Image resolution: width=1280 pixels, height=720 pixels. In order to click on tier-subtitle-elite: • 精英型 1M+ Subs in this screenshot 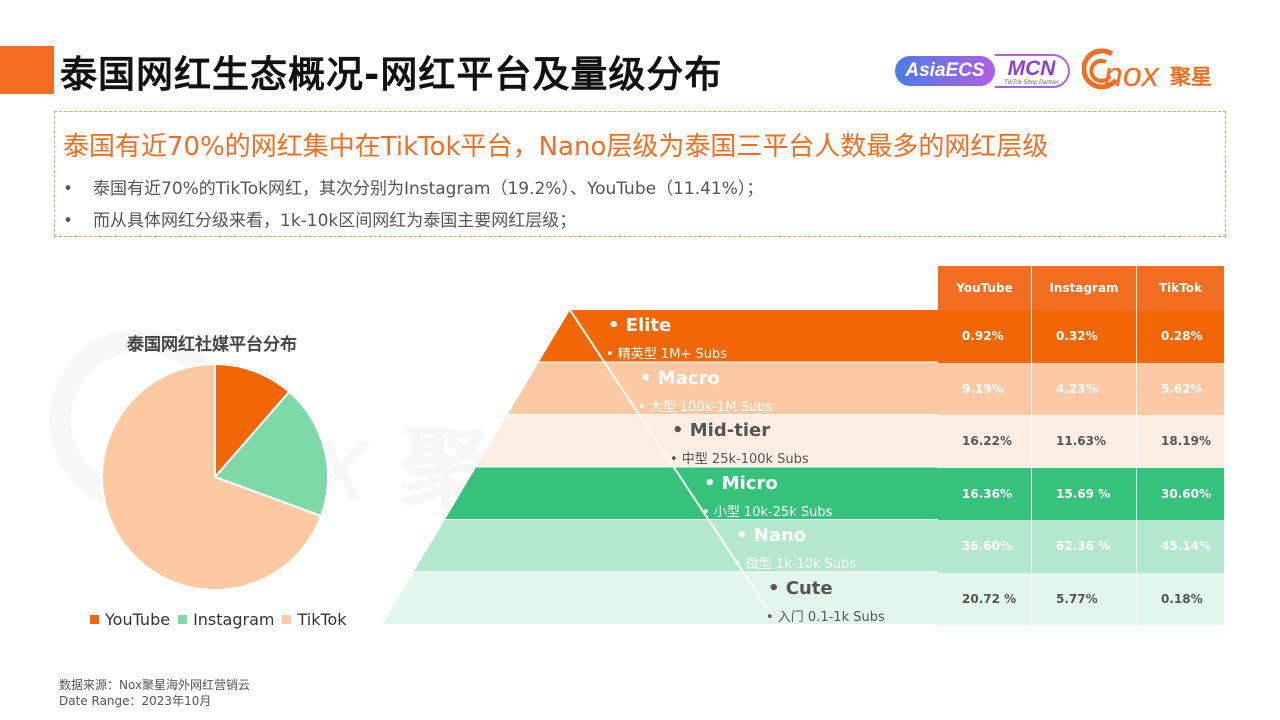, I will do `click(666, 354)`.